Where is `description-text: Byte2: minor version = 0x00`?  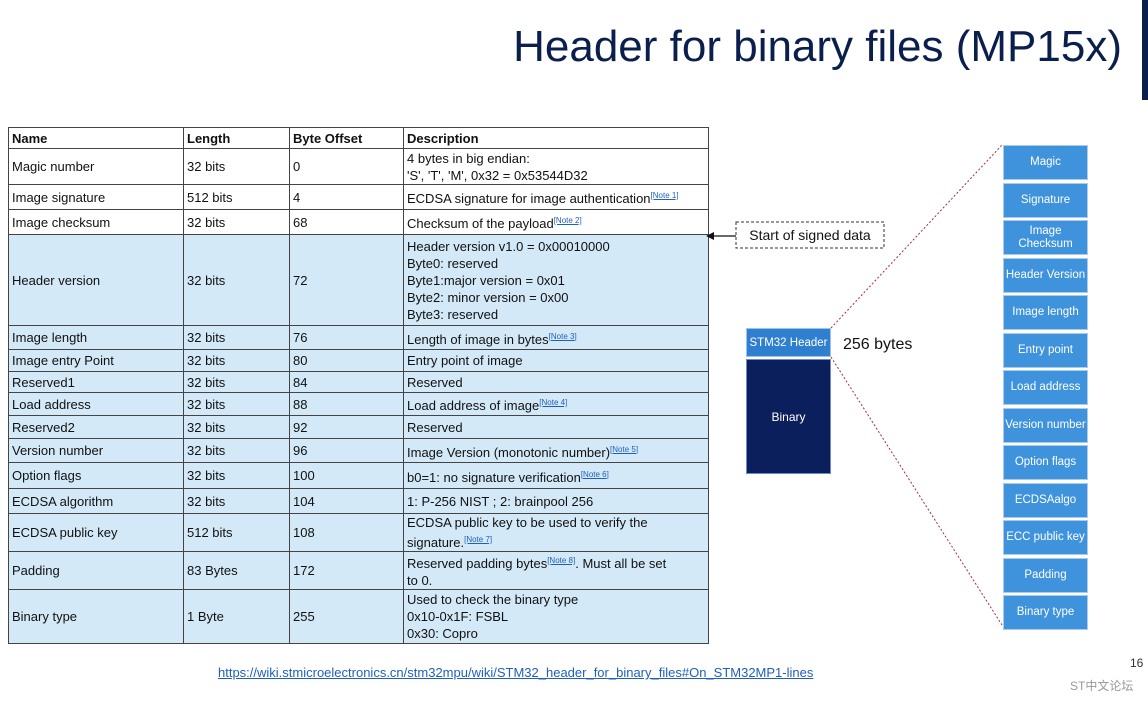 description-text: Byte2: minor version = 0x00 is located at coordinates (488, 297).